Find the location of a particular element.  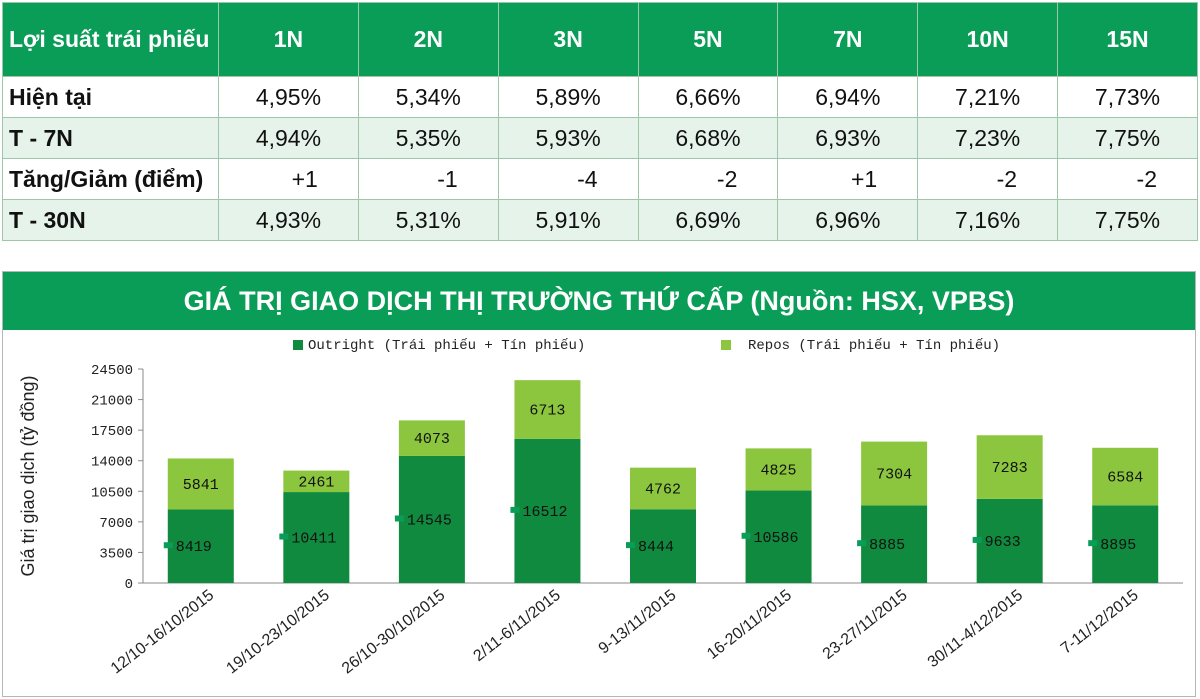

chart-title-bar is located at coordinates (599, 301).